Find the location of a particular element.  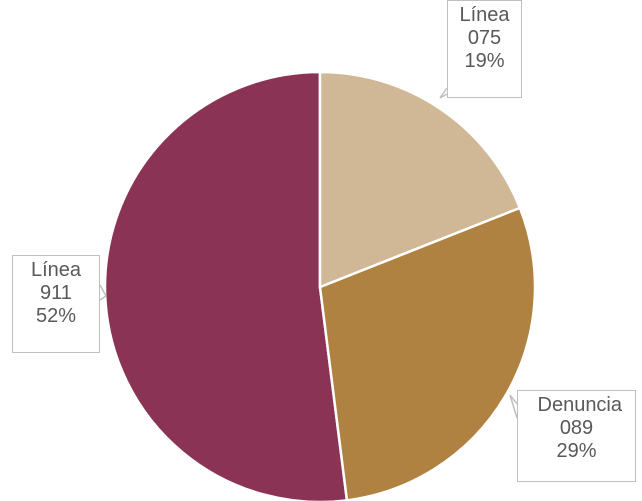

pie-slice is located at coordinates (420, 179).